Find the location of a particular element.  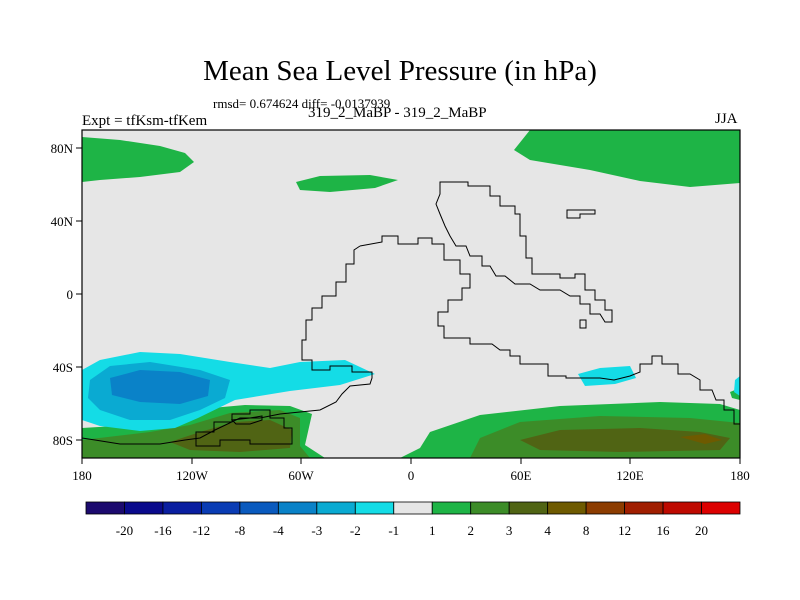

y-tick-label: 80S is located at coordinates (63, 440).